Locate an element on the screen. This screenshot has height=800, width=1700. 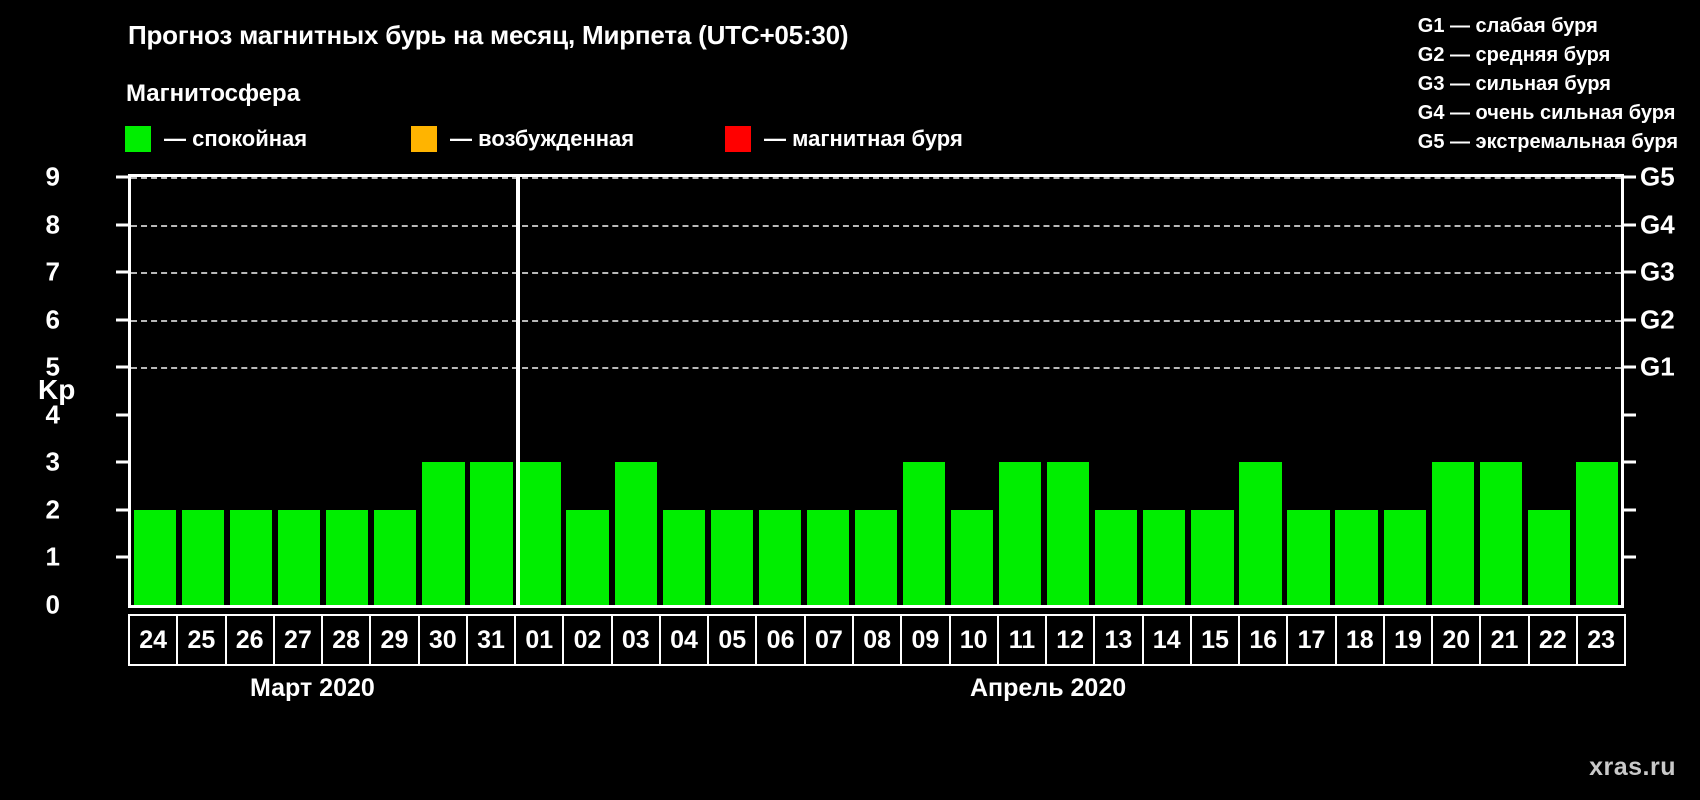
day-label-28: 28 is located at coordinates (346, 640).